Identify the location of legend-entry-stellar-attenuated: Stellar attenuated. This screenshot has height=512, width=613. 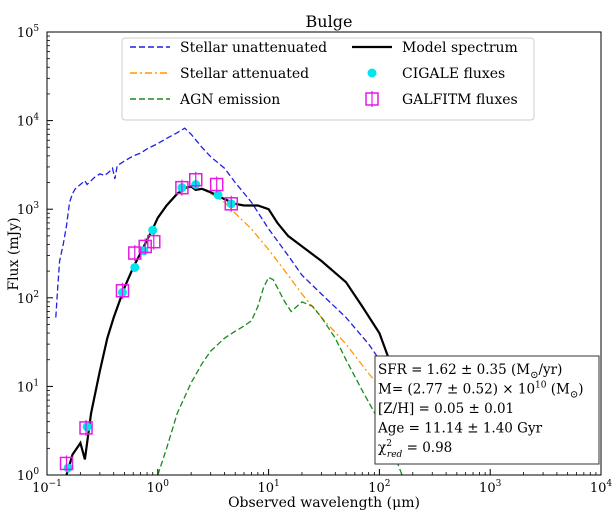
(219, 74).